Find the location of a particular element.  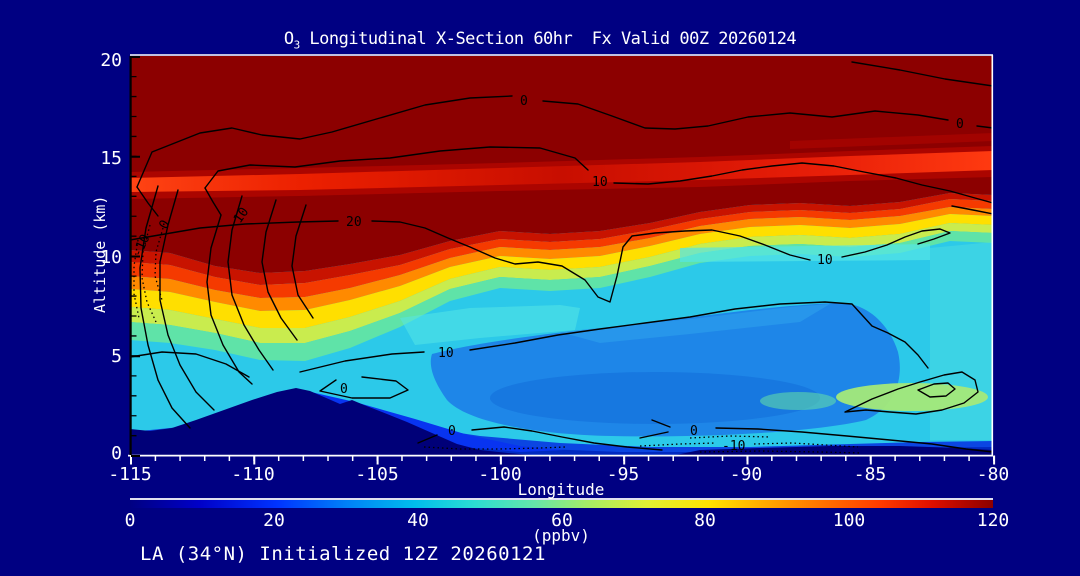

x-axis-label: Longitude is located at coordinates (561, 489).